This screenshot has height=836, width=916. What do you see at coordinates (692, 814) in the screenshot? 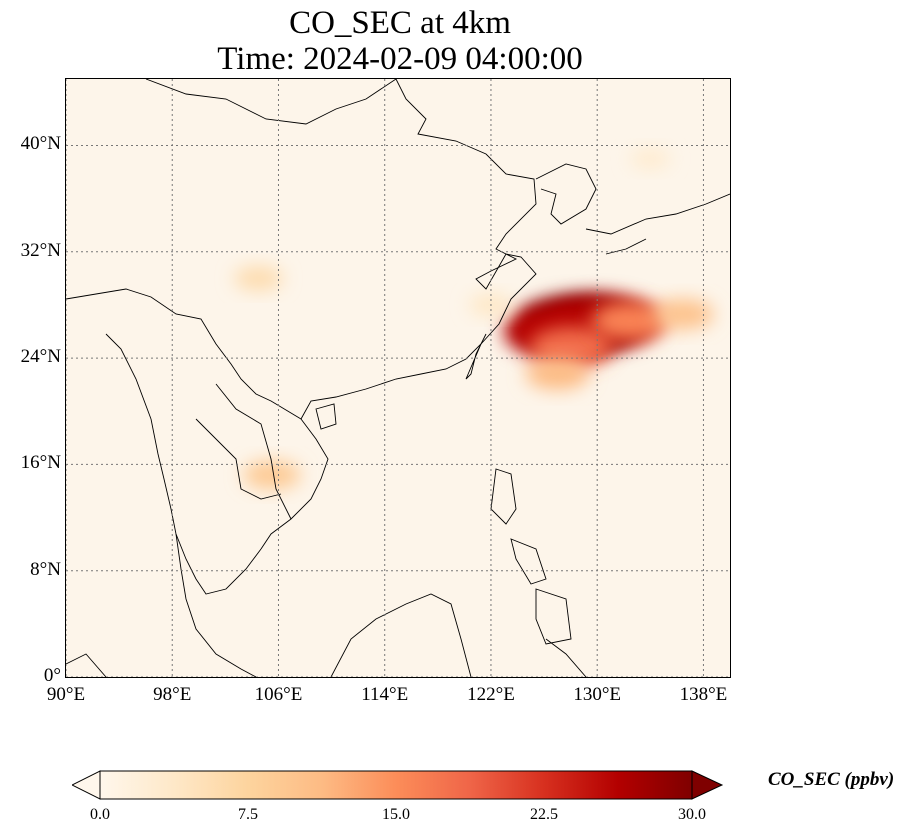
I see `colorbar-tick-label: 30.0` at bounding box center [692, 814].